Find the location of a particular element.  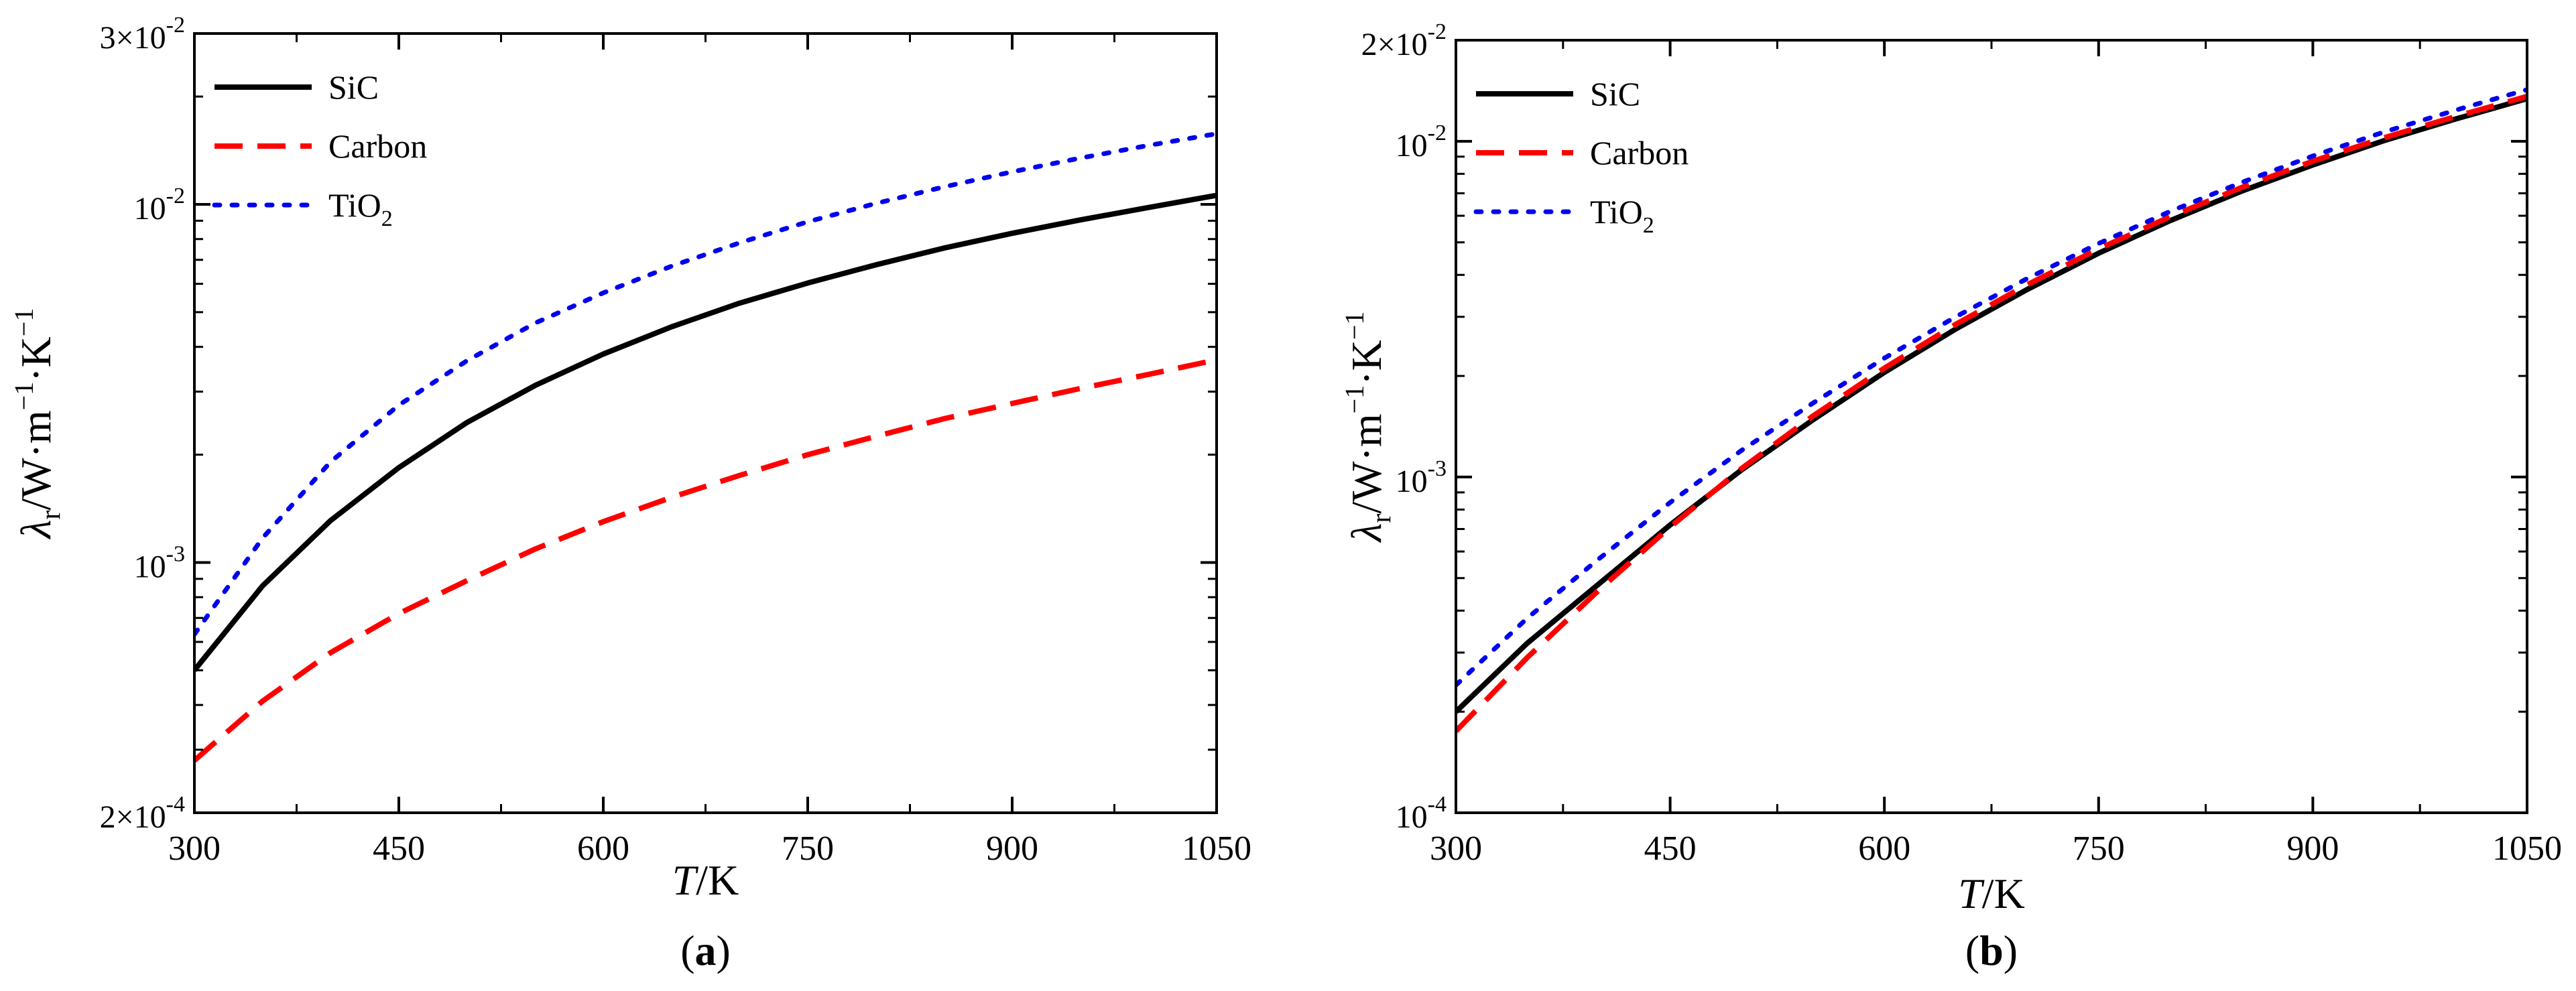

y-tick-label: 2×10⁻⁴ is located at coordinates (142, 813).